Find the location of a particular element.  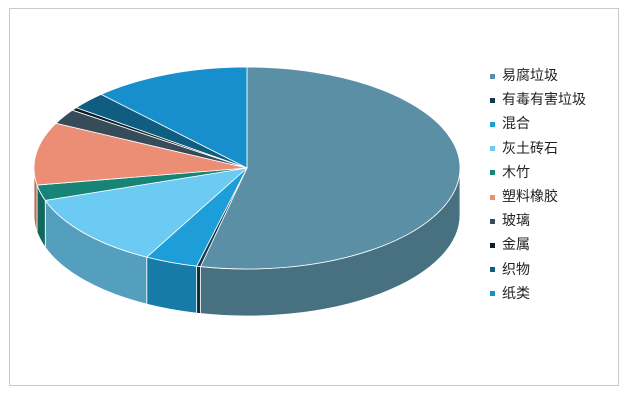

legend-label: 木竹 is located at coordinates (516, 172).